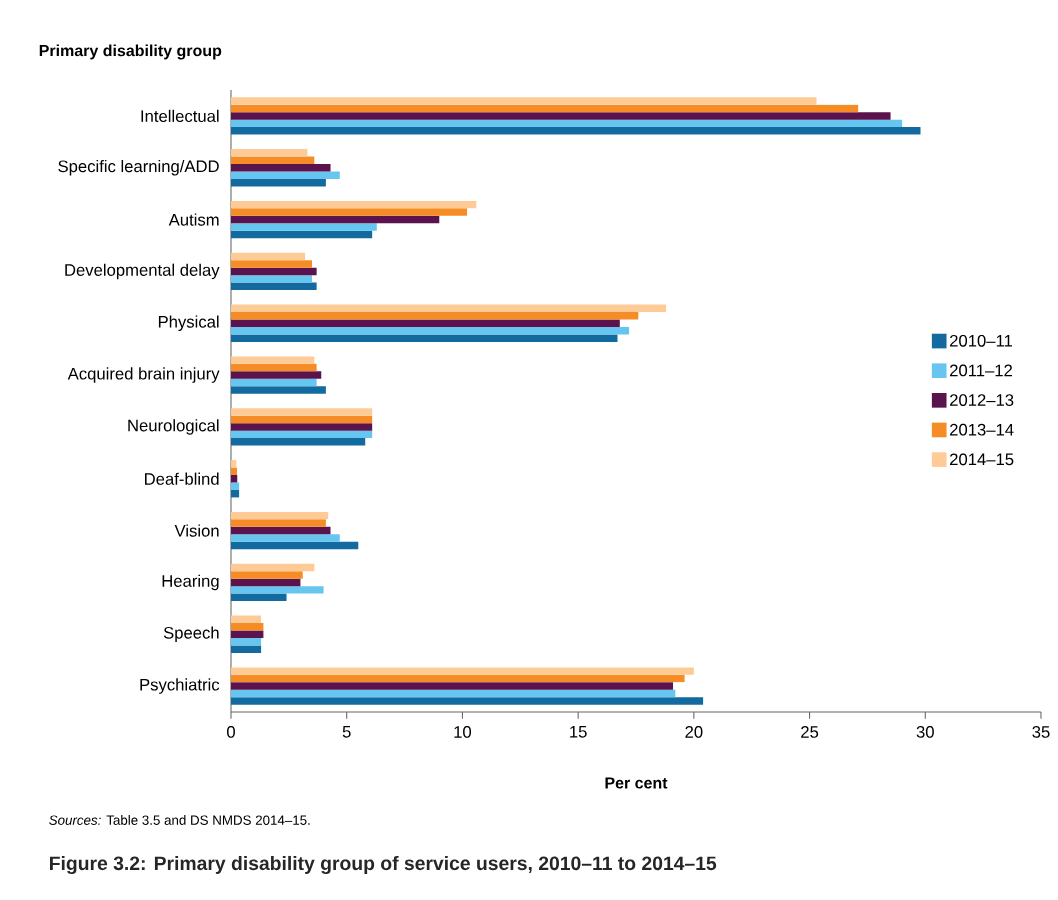 The height and width of the screenshot is (900, 1058). What do you see at coordinates (346, 732) in the screenshot?
I see `x-tick-label: 5` at bounding box center [346, 732].